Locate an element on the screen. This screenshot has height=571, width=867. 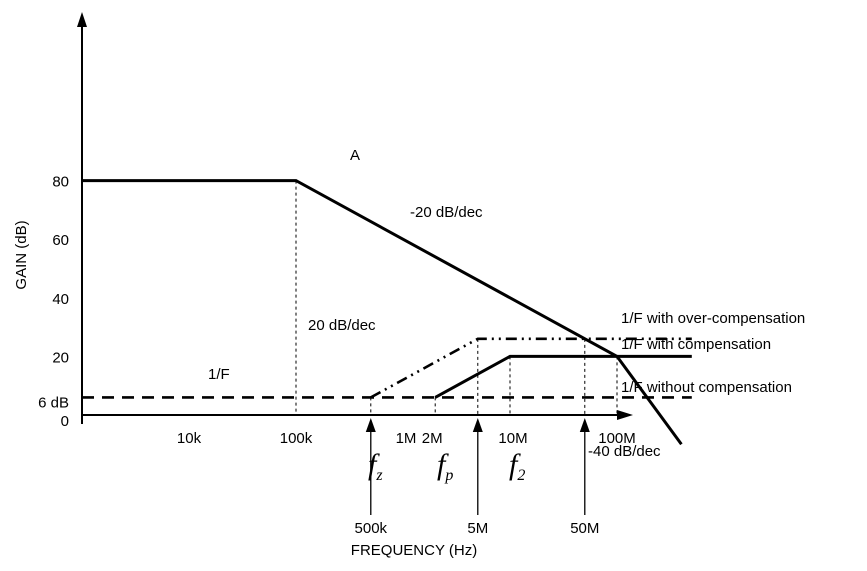
curve-a-label: A is located at coordinates (355, 155).